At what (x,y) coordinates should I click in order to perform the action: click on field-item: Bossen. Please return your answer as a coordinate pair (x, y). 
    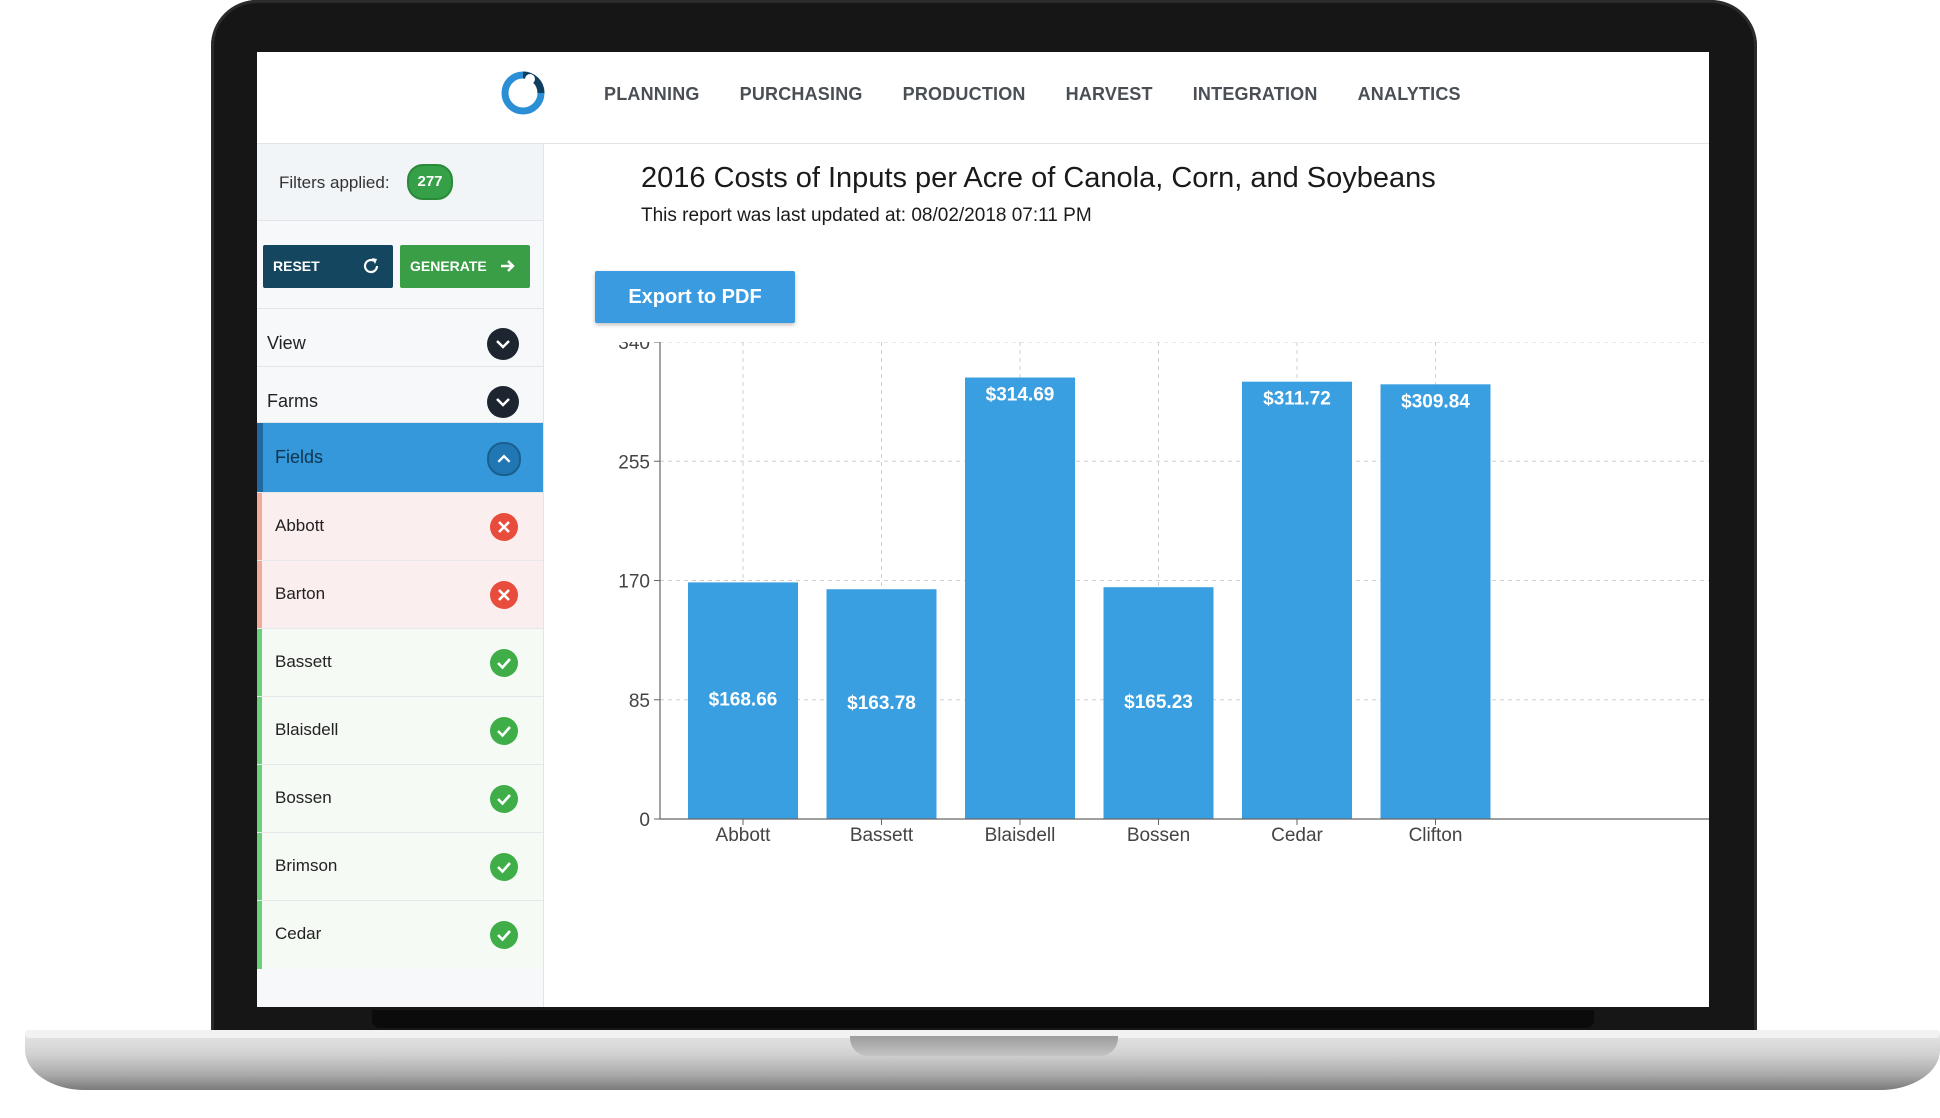
    Looking at the image, I should click on (400, 798).